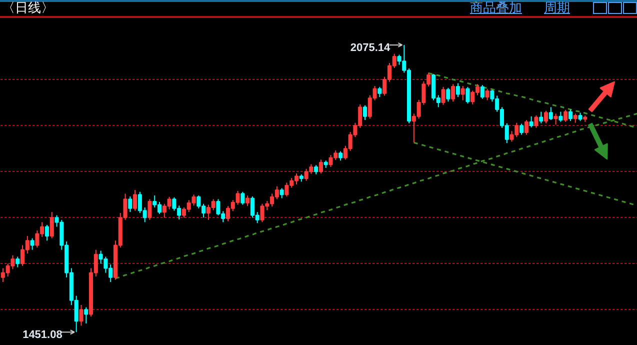 Image resolution: width=637 pixels, height=345 pixels. I want to click on annotation: 1451.08, so click(42, 335).